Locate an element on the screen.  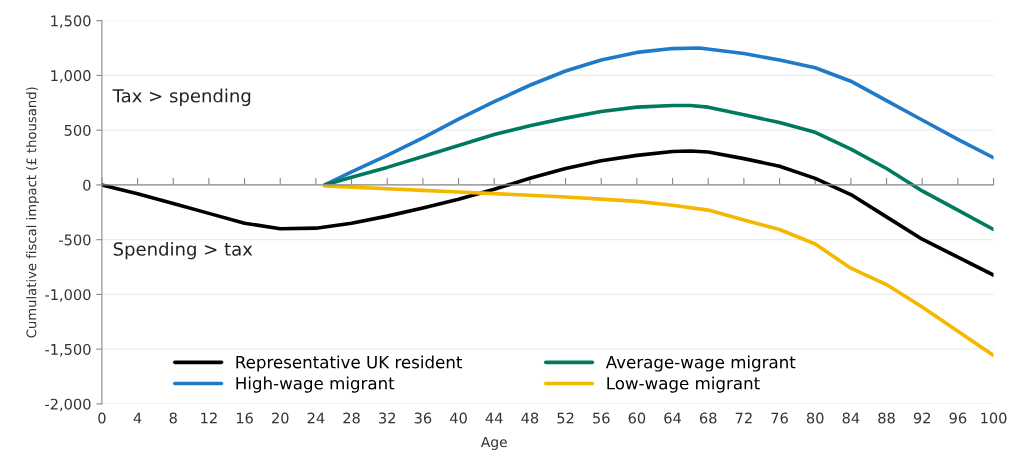
x-tick-label: 80 is located at coordinates (815, 418).